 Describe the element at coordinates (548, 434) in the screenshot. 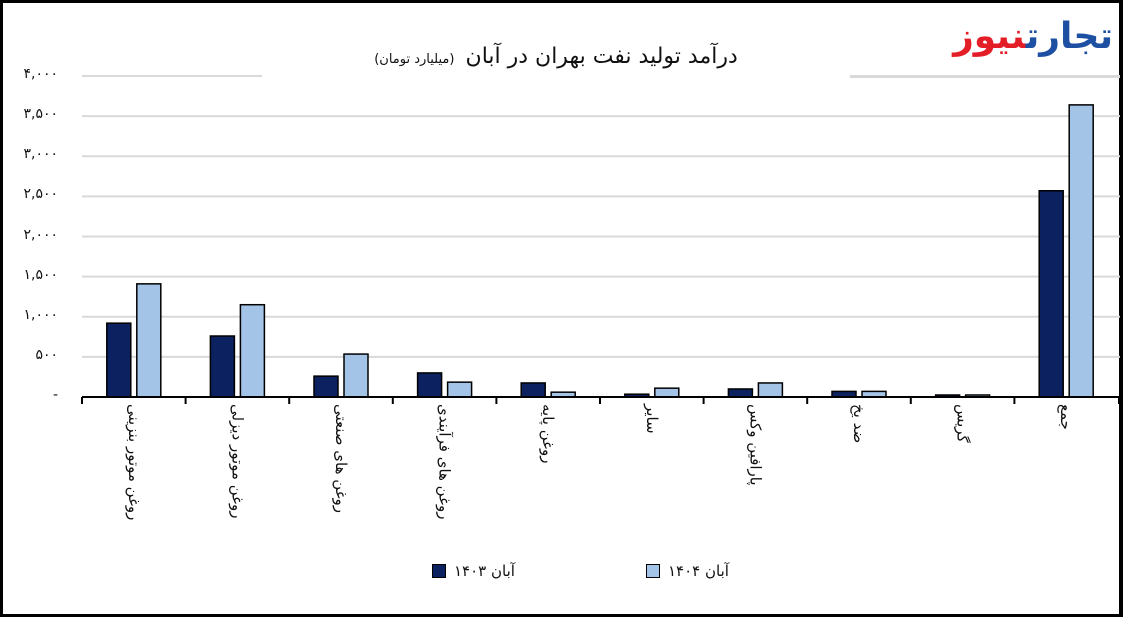

I see `x-category-label: روغن پایه` at that location.